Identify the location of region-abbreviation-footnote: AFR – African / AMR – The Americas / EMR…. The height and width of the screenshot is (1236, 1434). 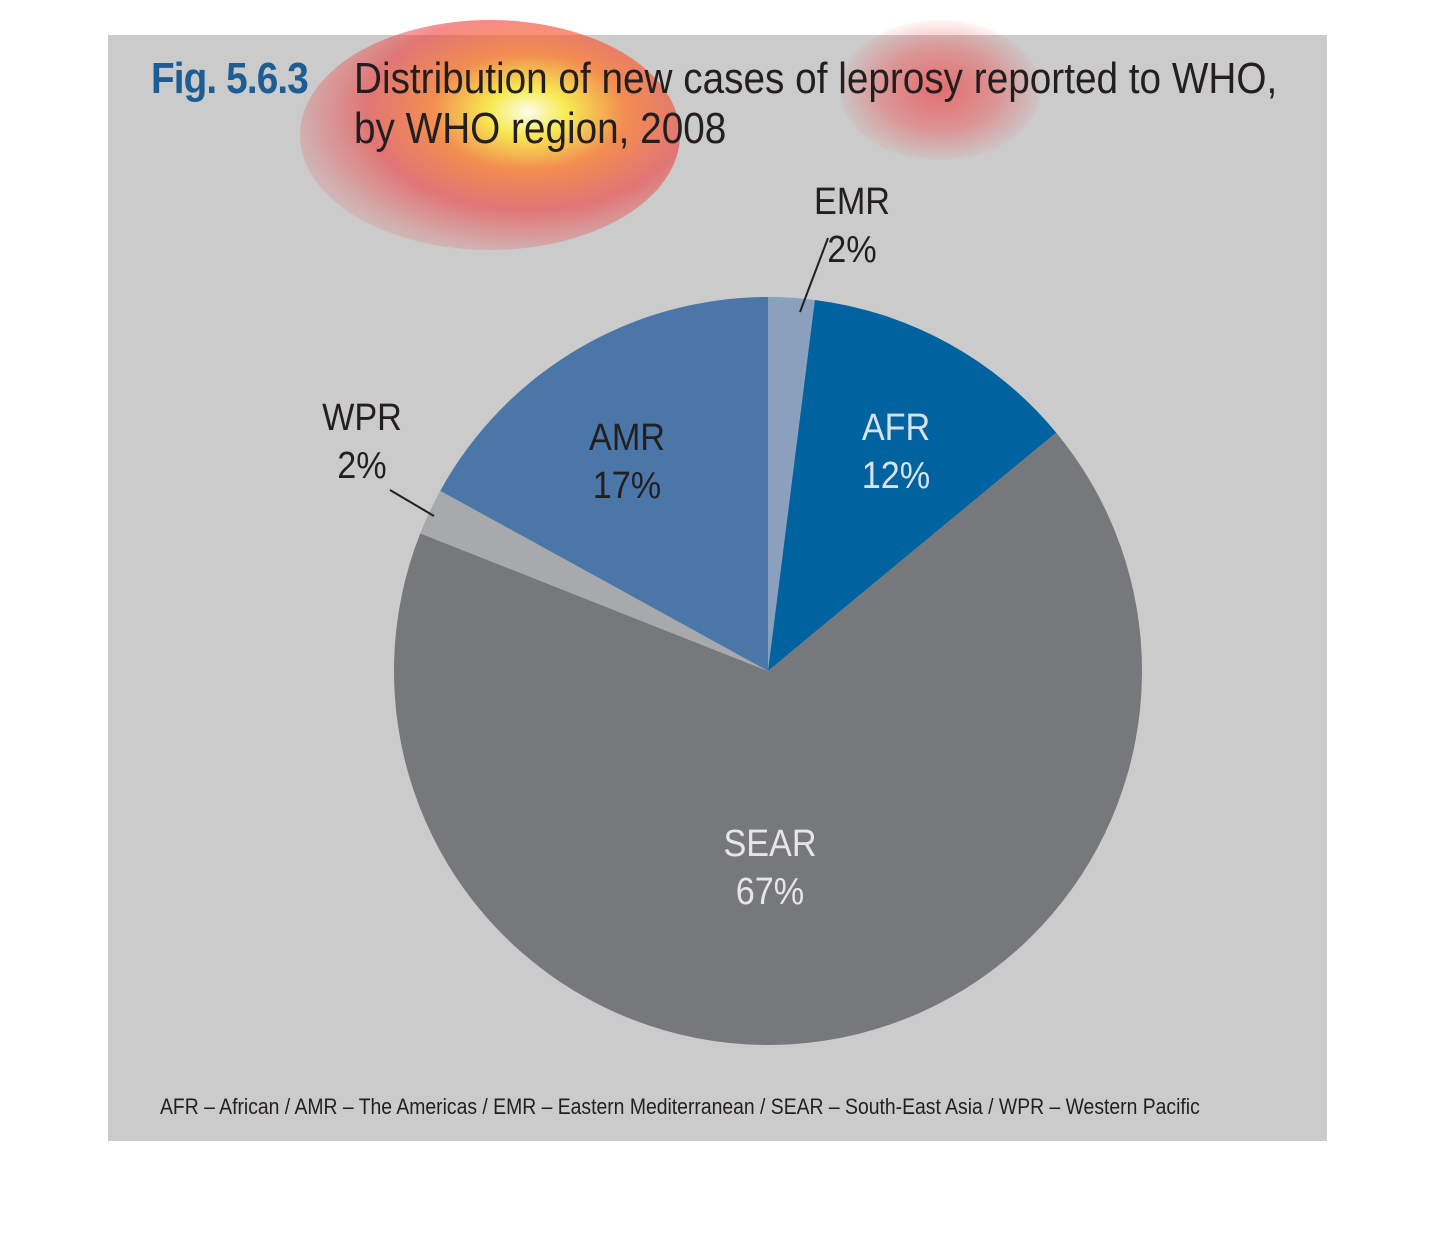
(680, 1106).